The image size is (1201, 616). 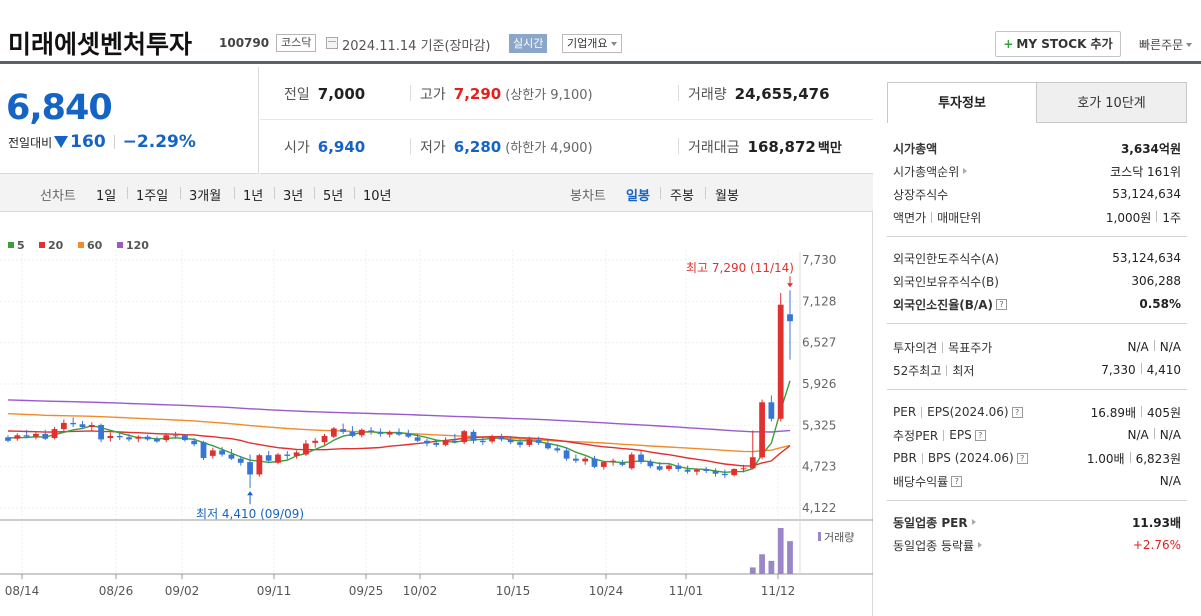 What do you see at coordinates (274, 591) in the screenshot?
I see `x-tick-label: 09/11` at bounding box center [274, 591].